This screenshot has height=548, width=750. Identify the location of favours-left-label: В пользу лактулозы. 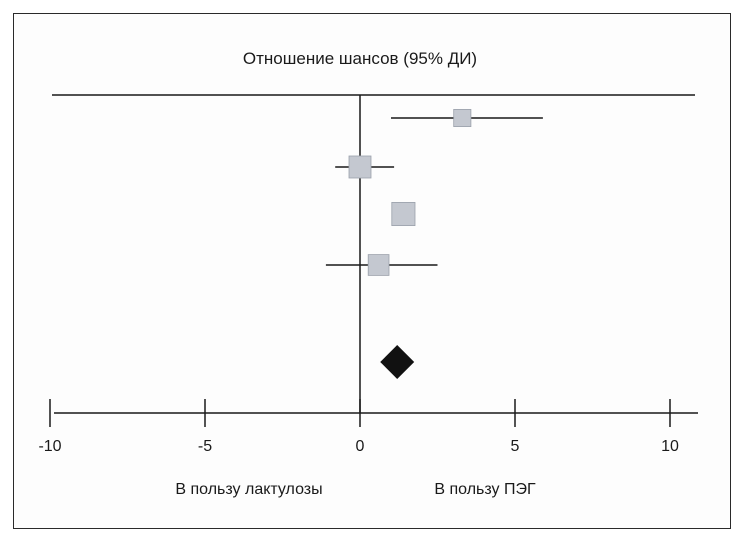
(248, 489).